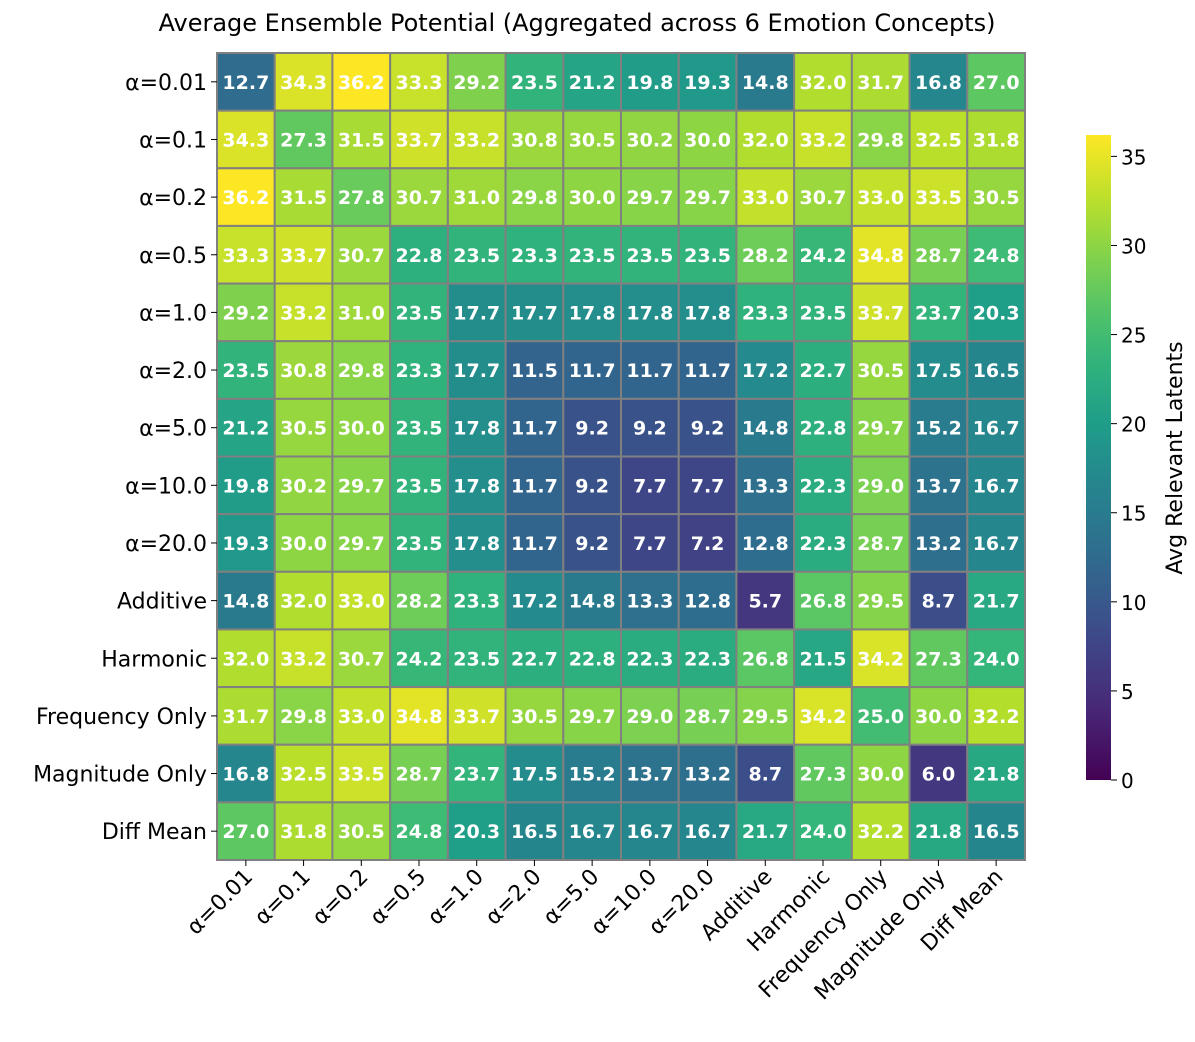 This screenshot has height=1042, width=1195. I want to click on cell-value-label: 7.7, so click(650, 544).